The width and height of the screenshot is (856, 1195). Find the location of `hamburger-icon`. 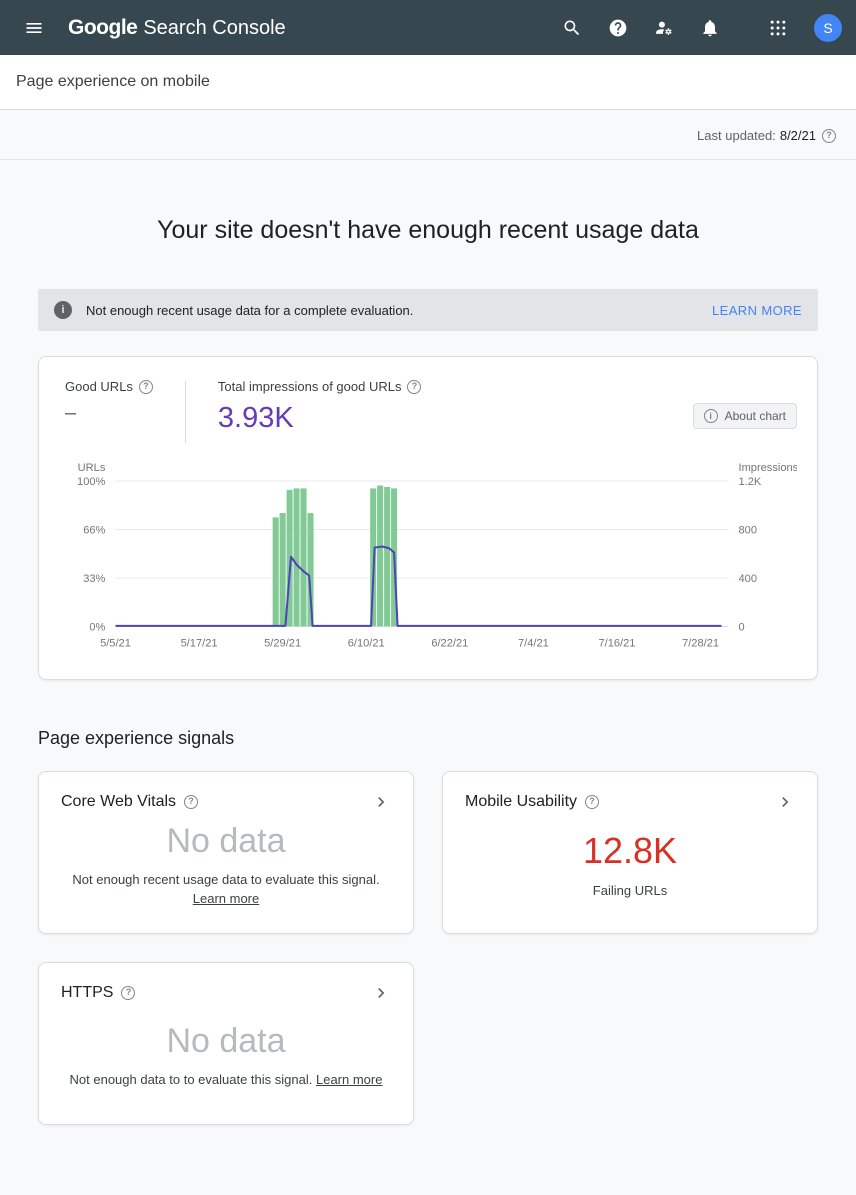

hamburger-icon is located at coordinates (34, 27).